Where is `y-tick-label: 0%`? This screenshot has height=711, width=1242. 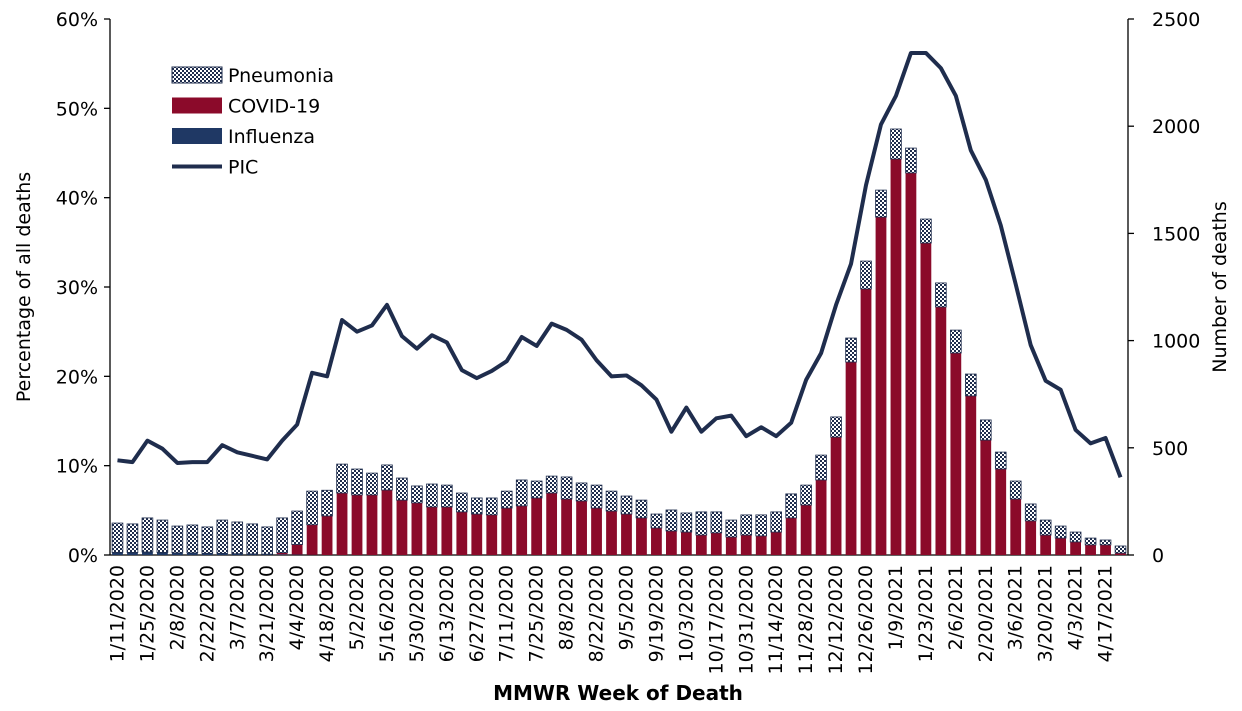 y-tick-label: 0% is located at coordinates (83, 556).